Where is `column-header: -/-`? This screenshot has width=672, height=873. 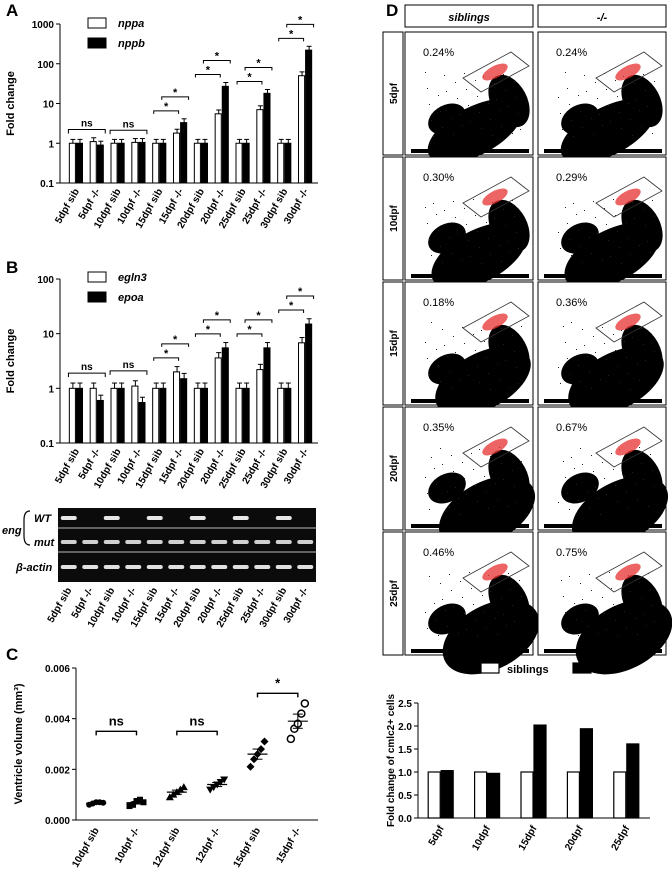 column-header: -/- is located at coordinates (602, 18).